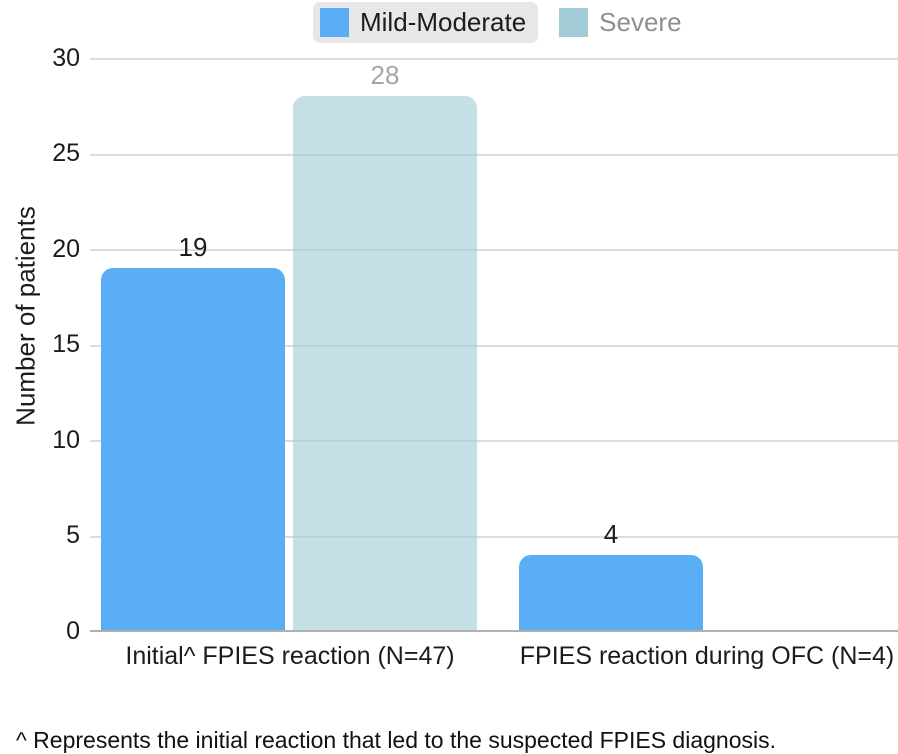  Describe the element at coordinates (73, 631) in the screenshot. I see `y-tick-0: 0` at that location.